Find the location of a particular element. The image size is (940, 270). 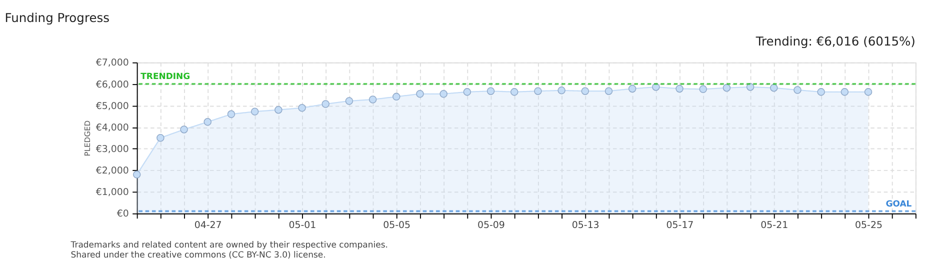

x-tick-label: 05-13 is located at coordinates (586, 226).